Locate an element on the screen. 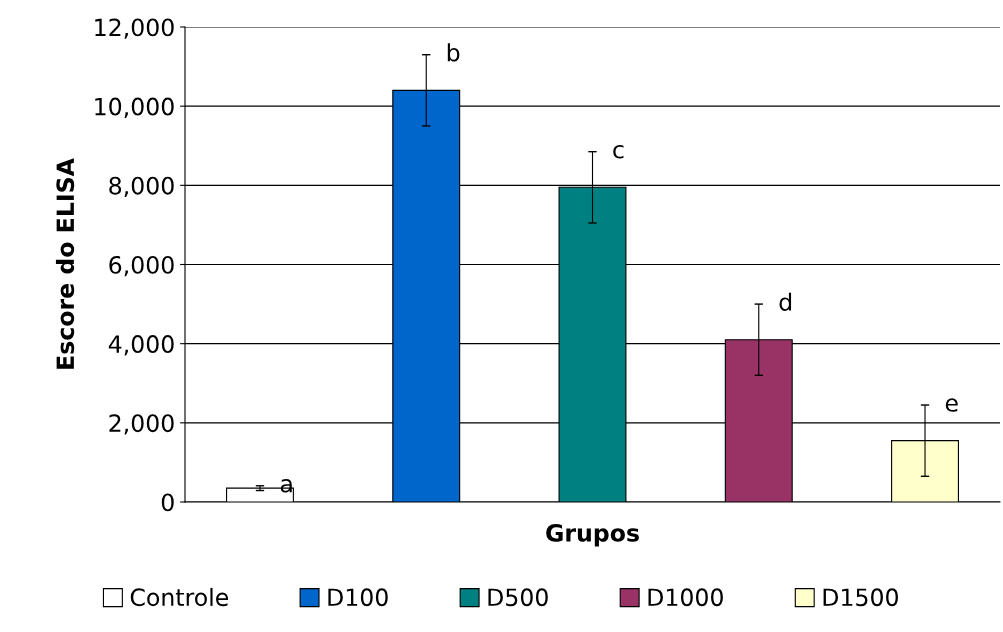 Image resolution: width=1003 pixels, height=632 pixels. annotation: d is located at coordinates (785, 301).